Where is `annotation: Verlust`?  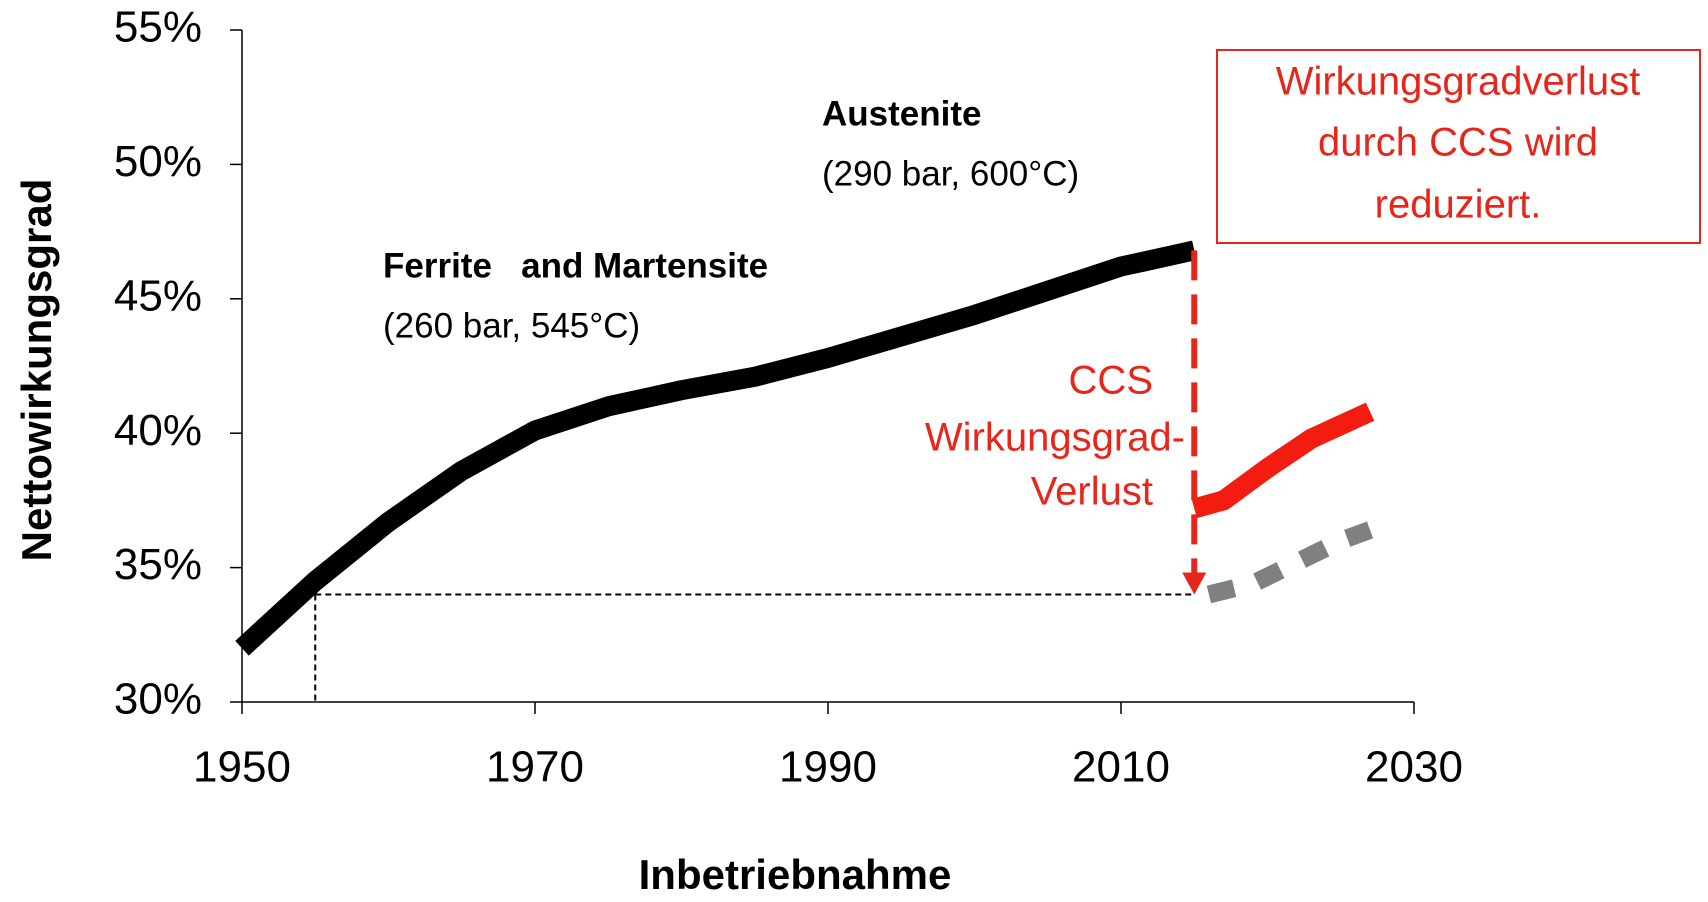 annotation: Verlust is located at coordinates (1092, 492).